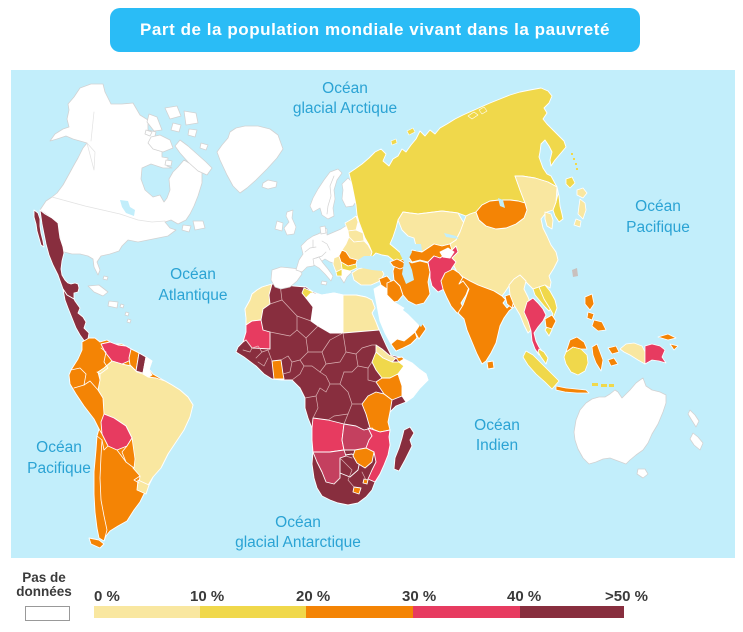 The width and height of the screenshot is (743, 632). What do you see at coordinates (497, 445) in the screenshot?
I see `svg-text: Indien` at bounding box center [497, 445].